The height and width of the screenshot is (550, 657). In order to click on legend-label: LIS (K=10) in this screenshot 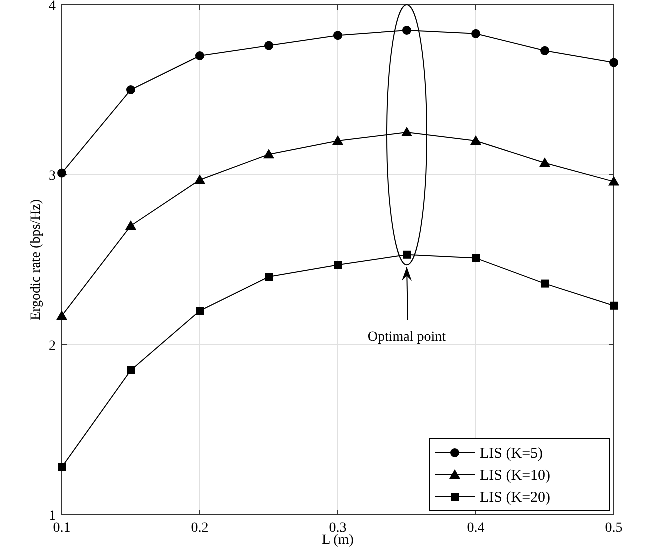, I will do `click(515, 476)`.